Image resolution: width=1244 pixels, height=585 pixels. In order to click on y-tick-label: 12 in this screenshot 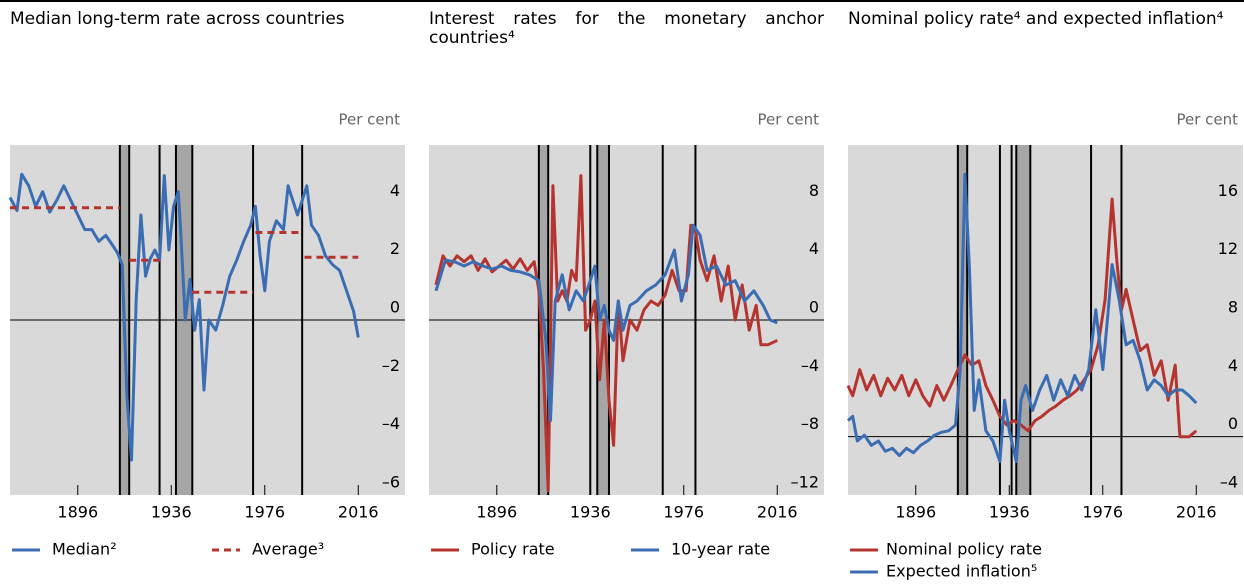, I will do `click(1228, 248)`.